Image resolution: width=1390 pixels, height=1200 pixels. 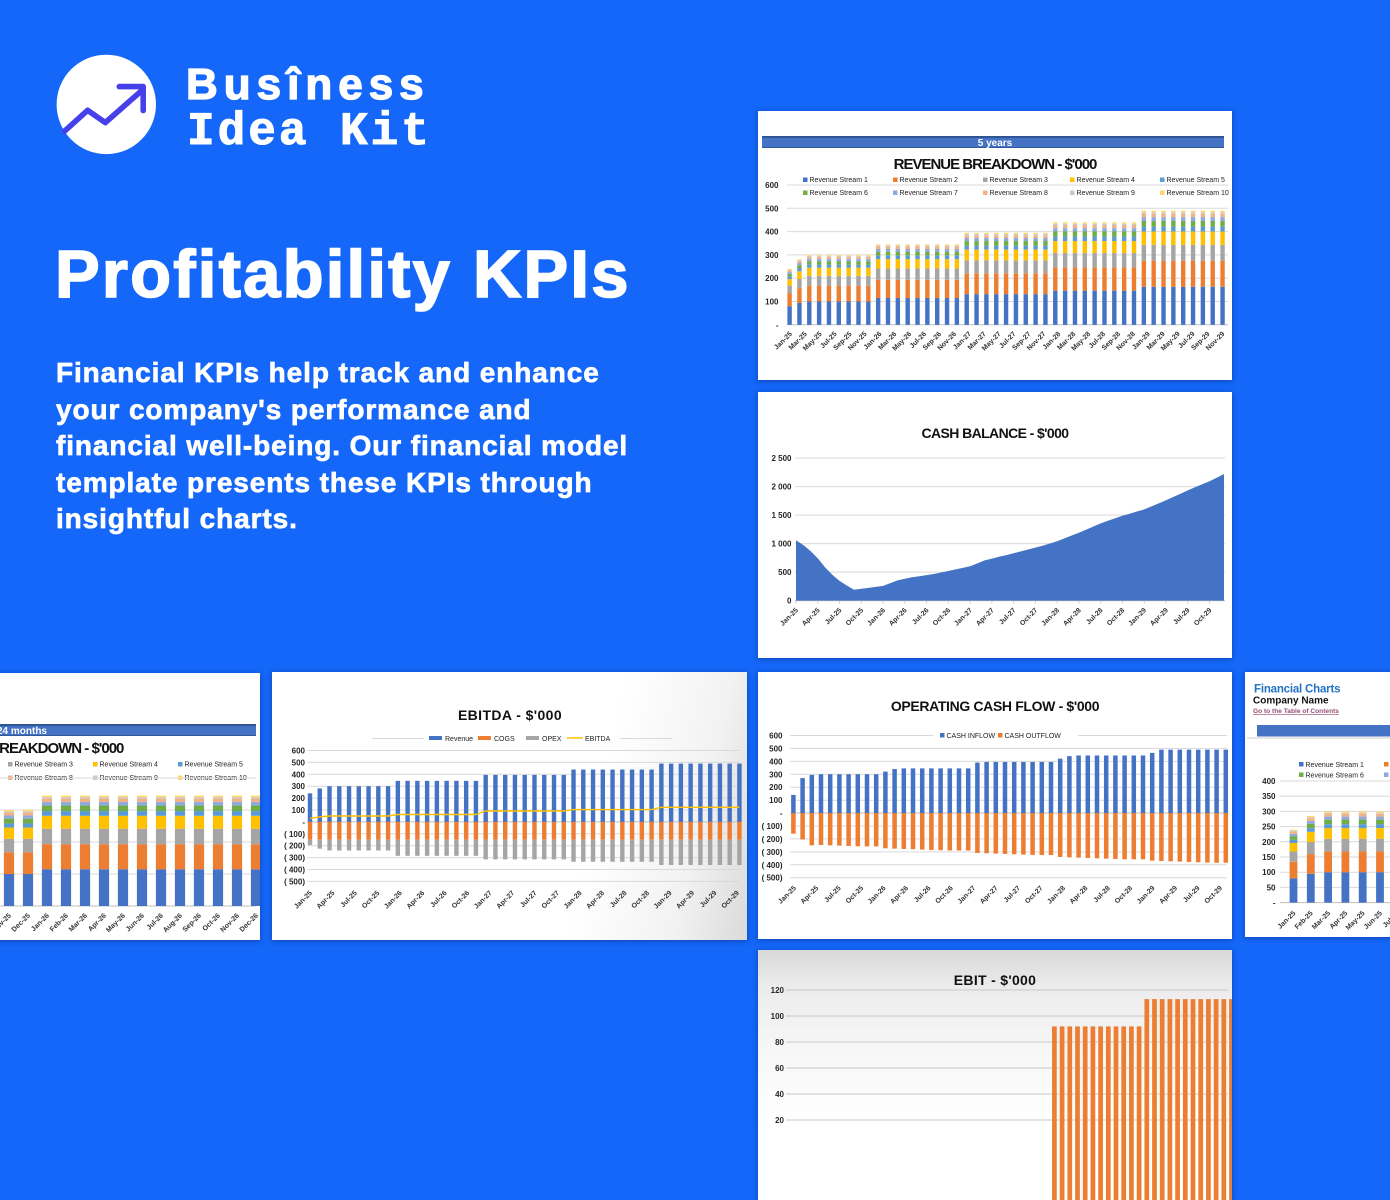 I want to click on svg-text: May-26, so click(x=116, y=923).